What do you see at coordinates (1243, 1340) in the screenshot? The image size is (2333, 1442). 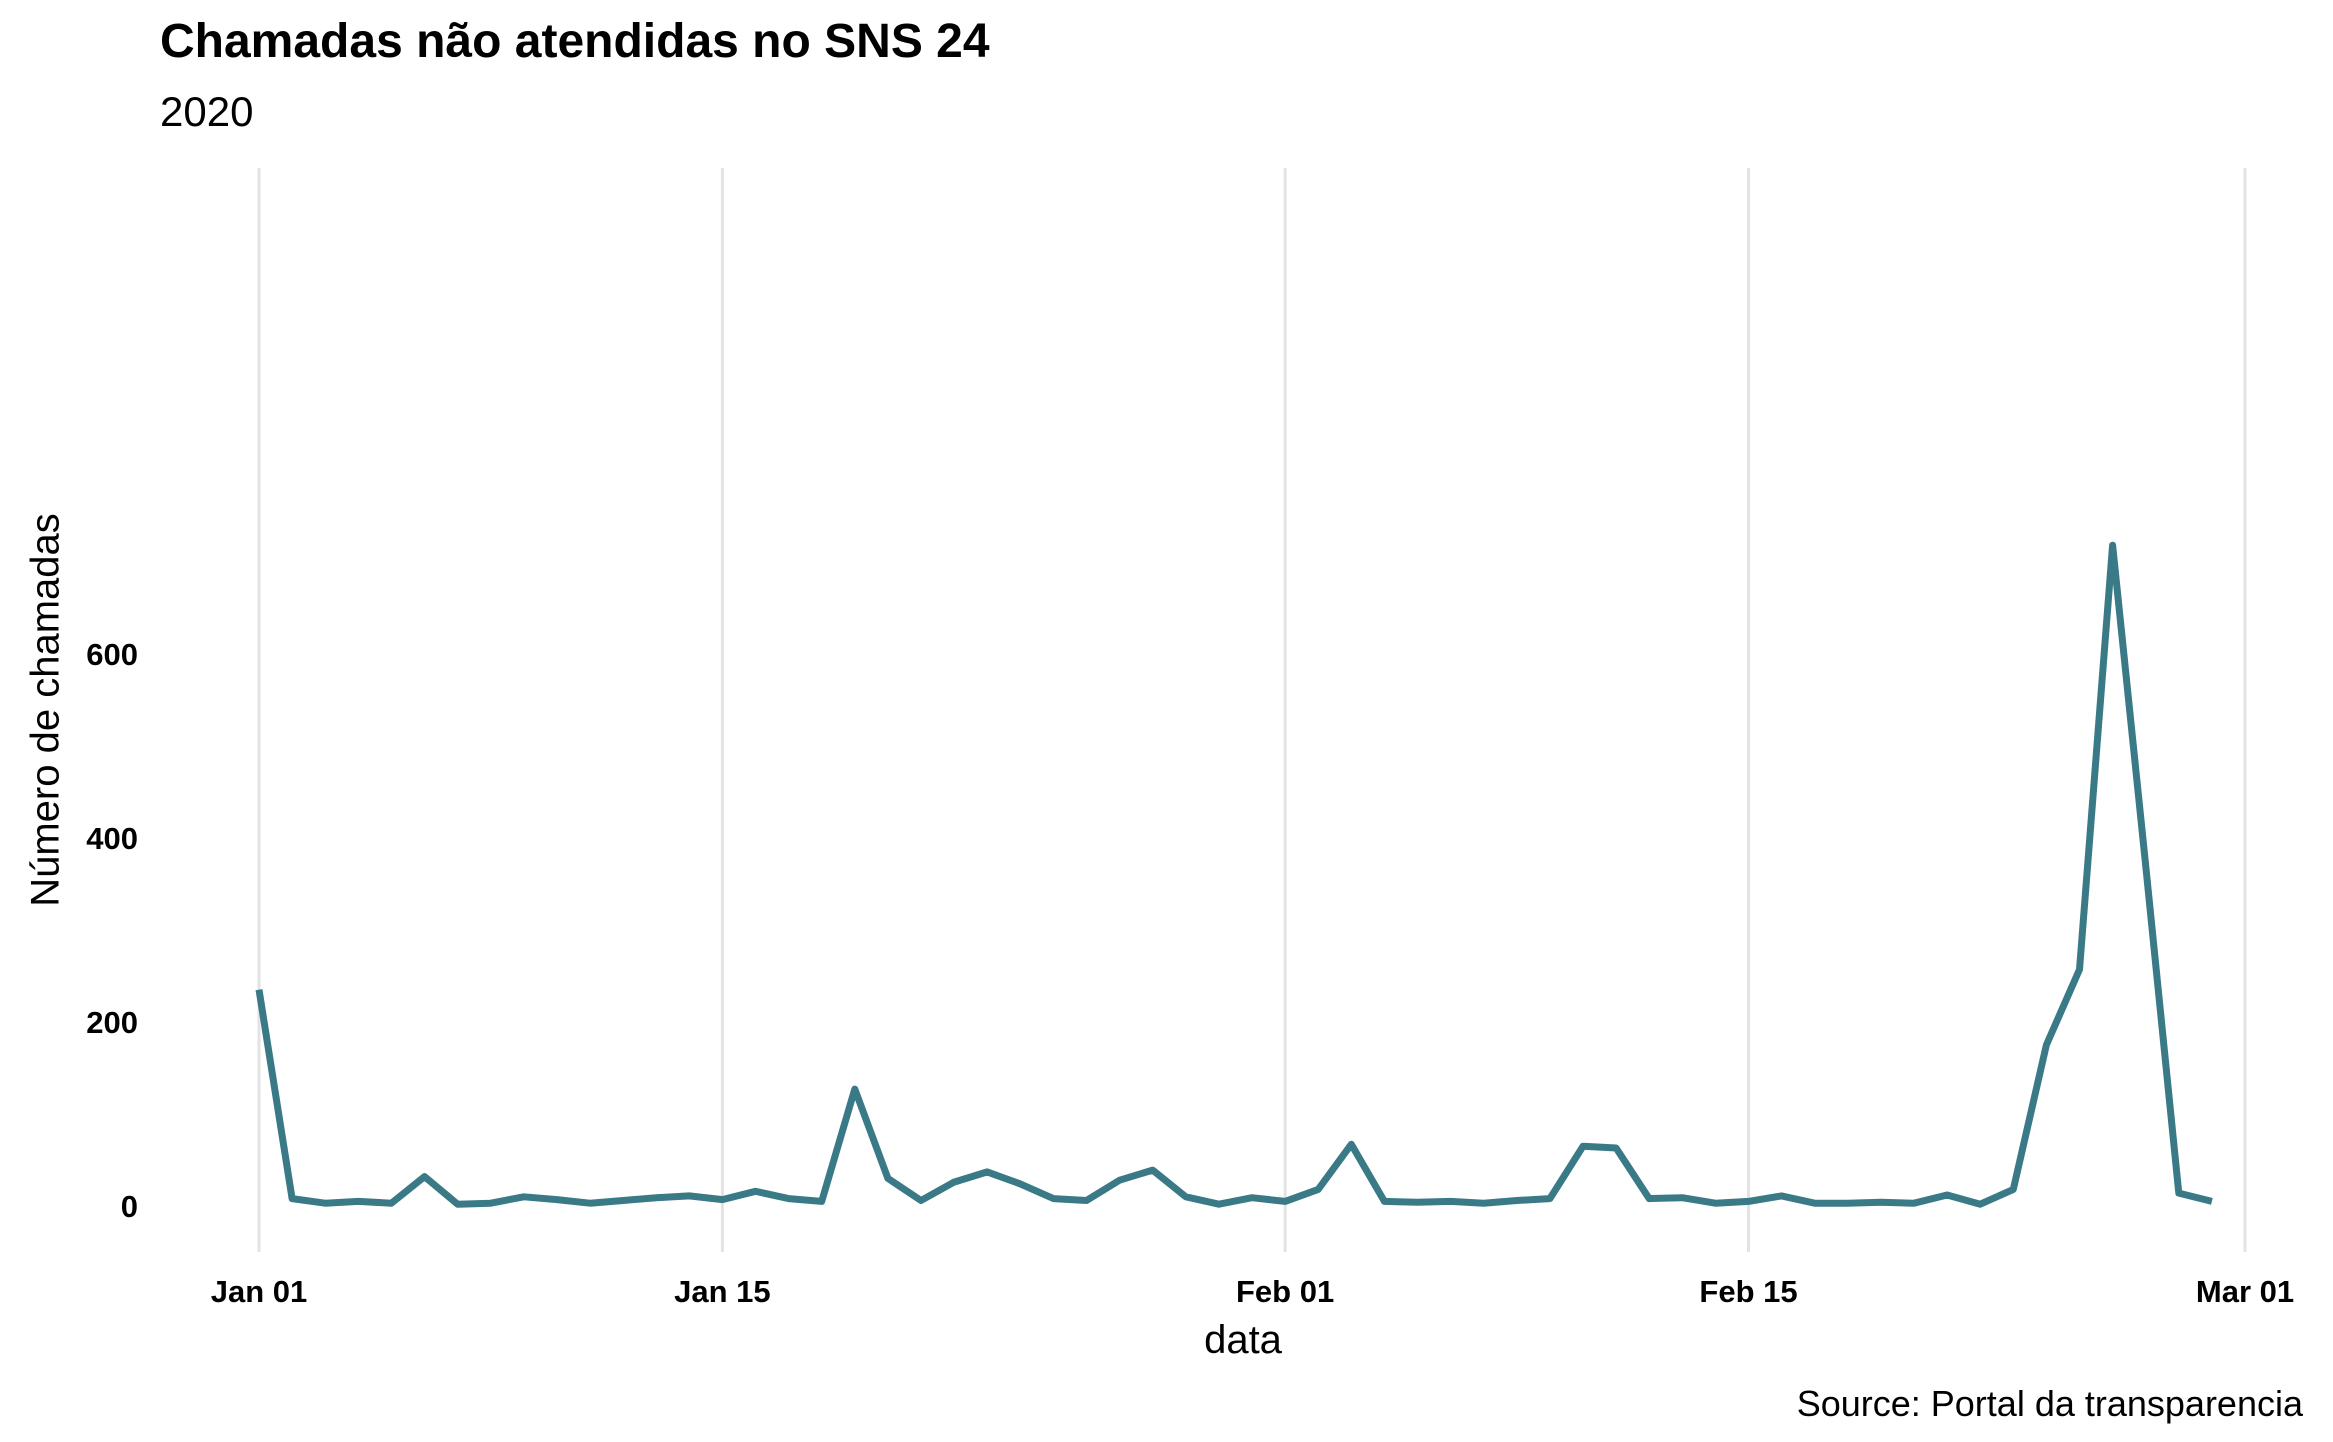 I see `x-axis-label: data` at bounding box center [1243, 1340].